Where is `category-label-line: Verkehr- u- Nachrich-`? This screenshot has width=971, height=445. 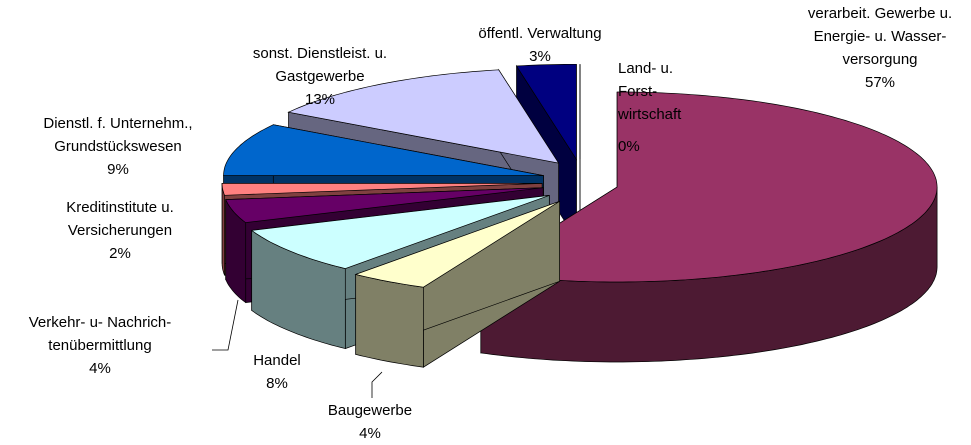 category-label-line: Verkehr- u- Nachrich- is located at coordinates (100, 322).